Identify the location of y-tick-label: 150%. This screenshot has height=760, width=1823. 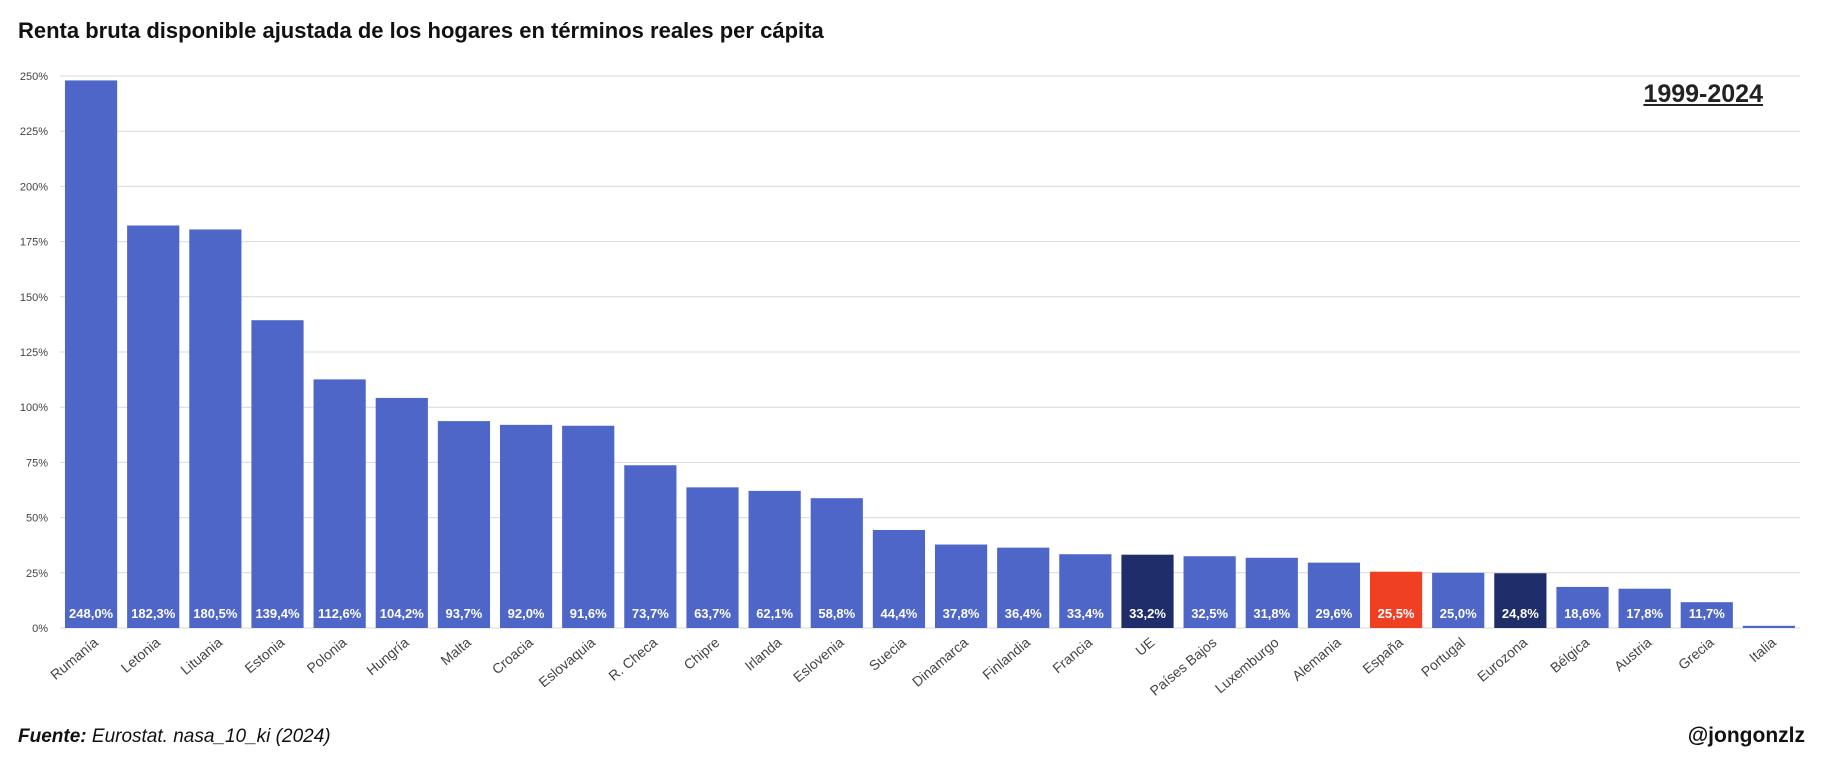
(34, 298).